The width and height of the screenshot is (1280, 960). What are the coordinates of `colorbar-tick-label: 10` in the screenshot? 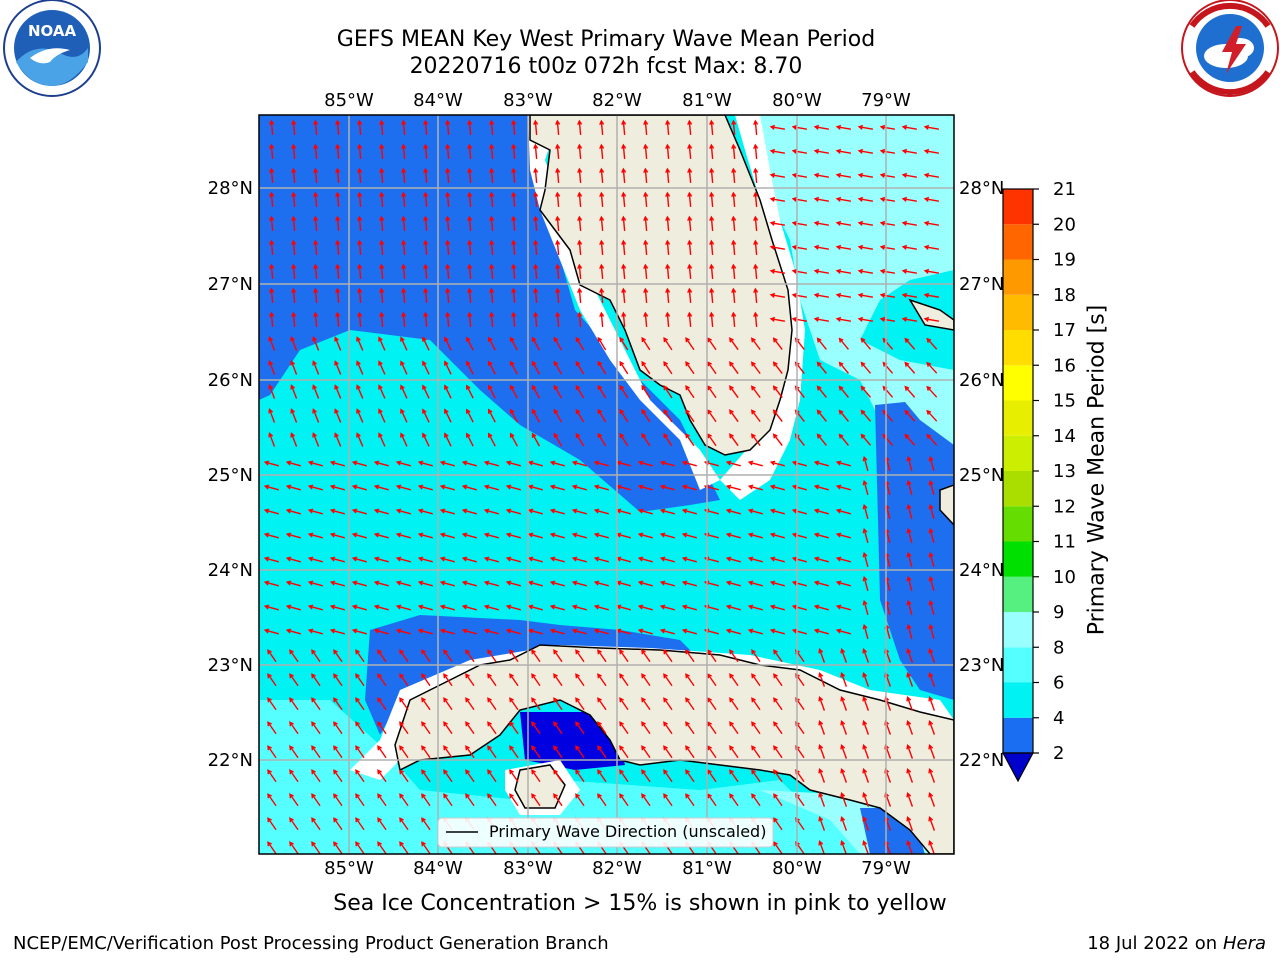 It's located at (1064, 577).